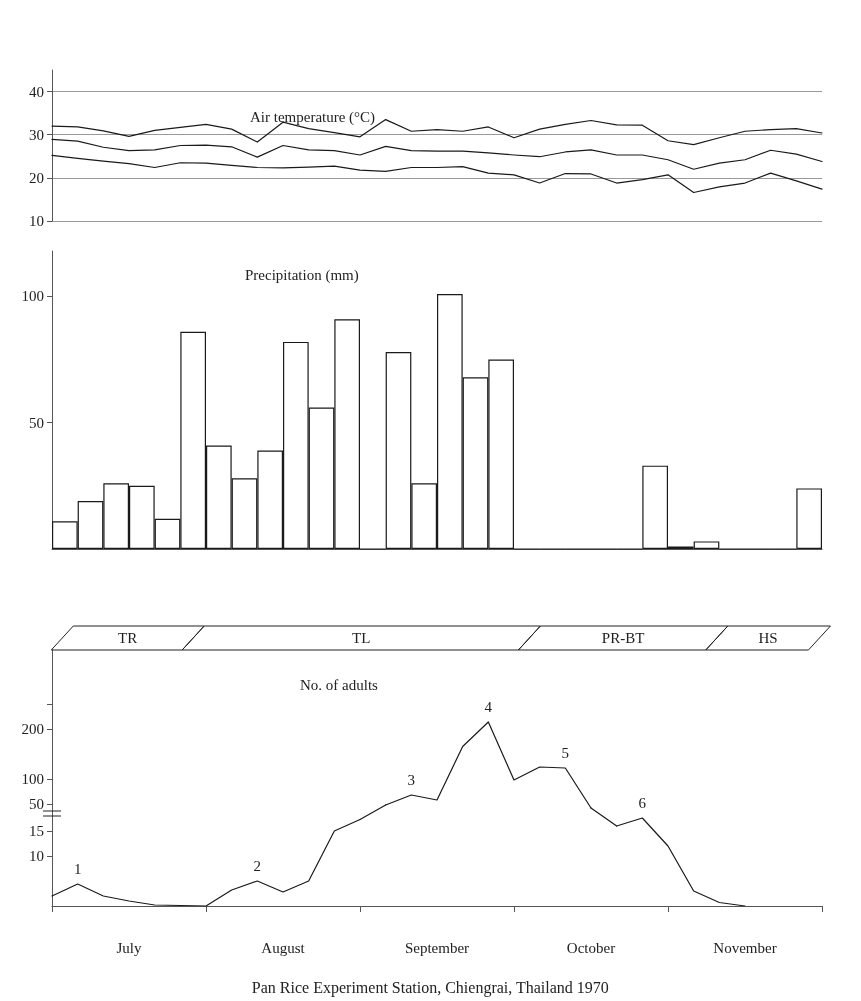  What do you see at coordinates (642, 802) in the screenshot?
I see `annotation: 6` at bounding box center [642, 802].